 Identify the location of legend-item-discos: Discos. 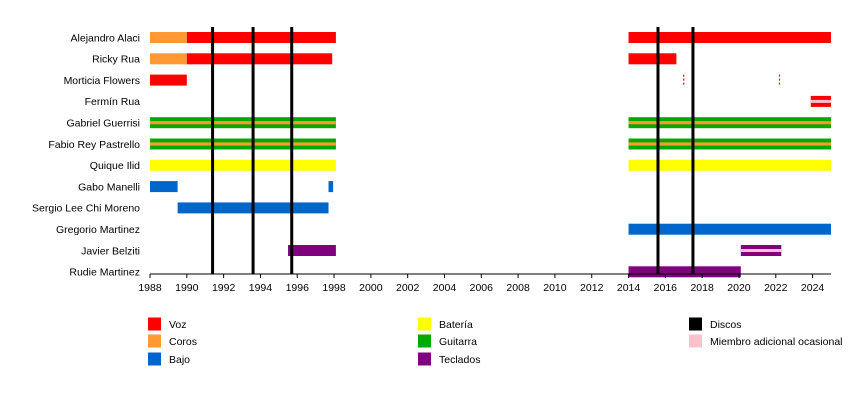
(715, 324).